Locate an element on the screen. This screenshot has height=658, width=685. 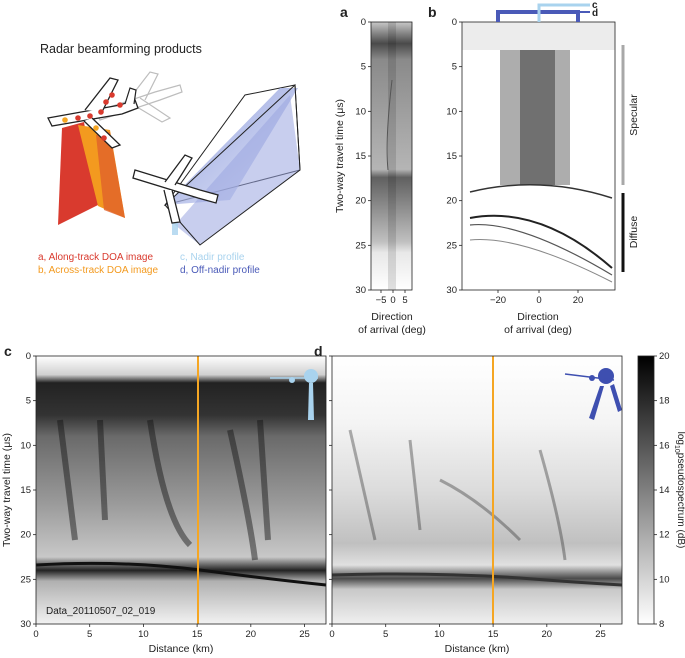
panel-a-yticks: 0 5 10 15 20 25 30 is located at coordinates (363, 156).